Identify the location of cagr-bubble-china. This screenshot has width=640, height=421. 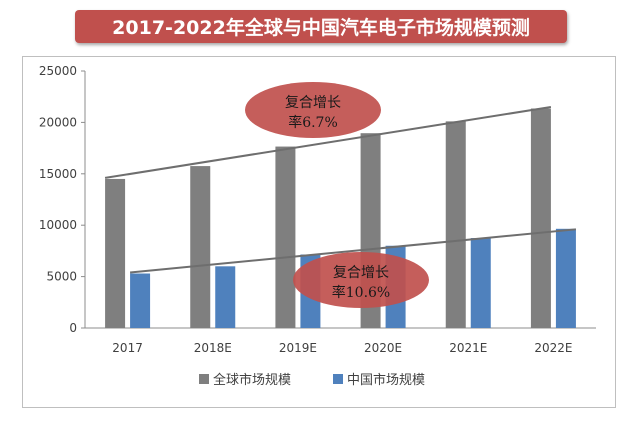
(361, 280).